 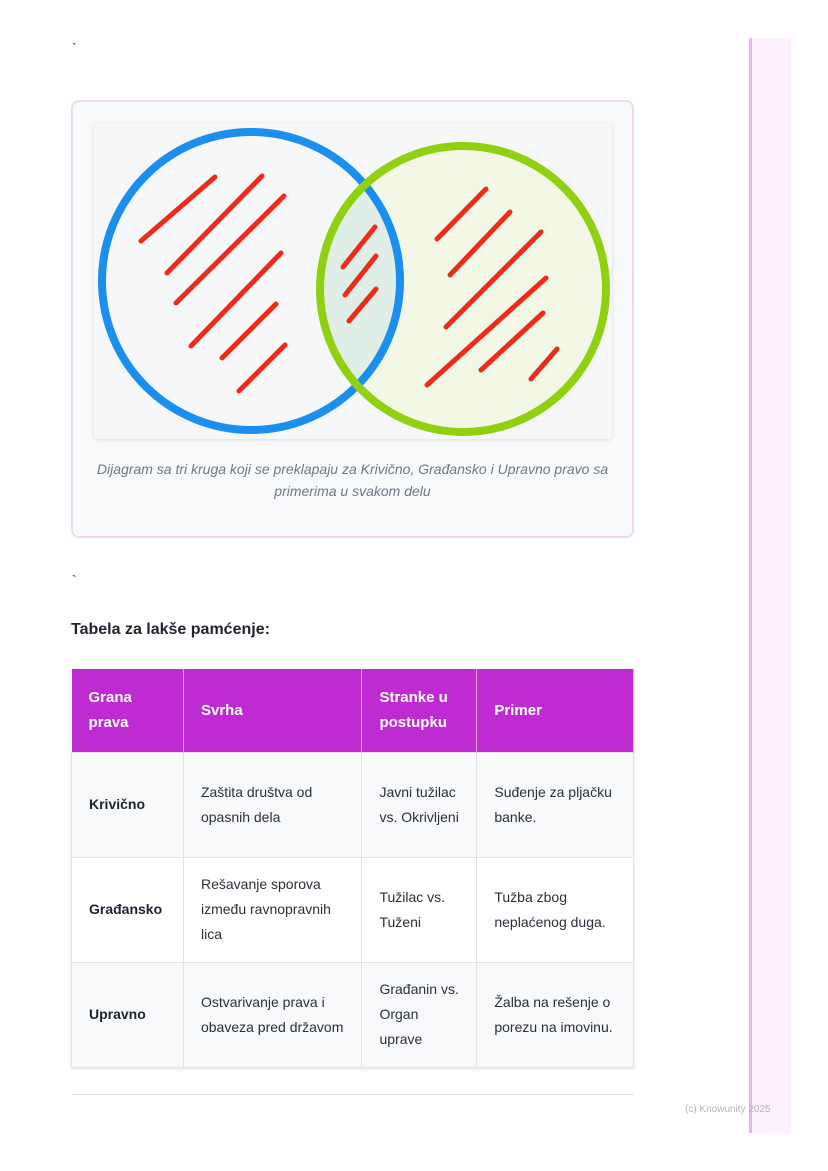 I want to click on column-header: Svrha, so click(x=273, y=710).